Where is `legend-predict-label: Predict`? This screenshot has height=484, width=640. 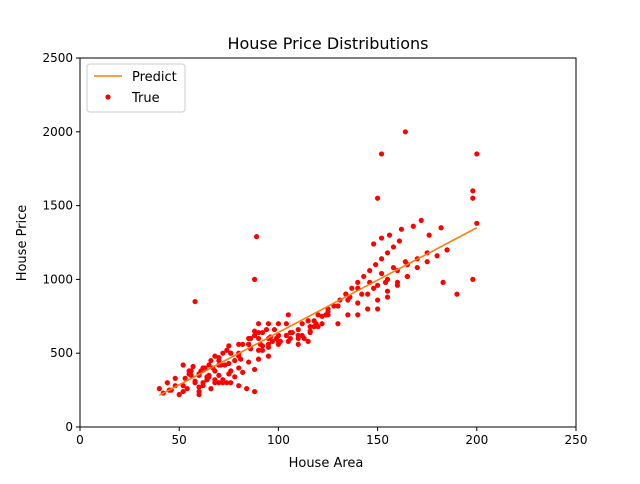 legend-predict-label: Predict is located at coordinates (154, 77).